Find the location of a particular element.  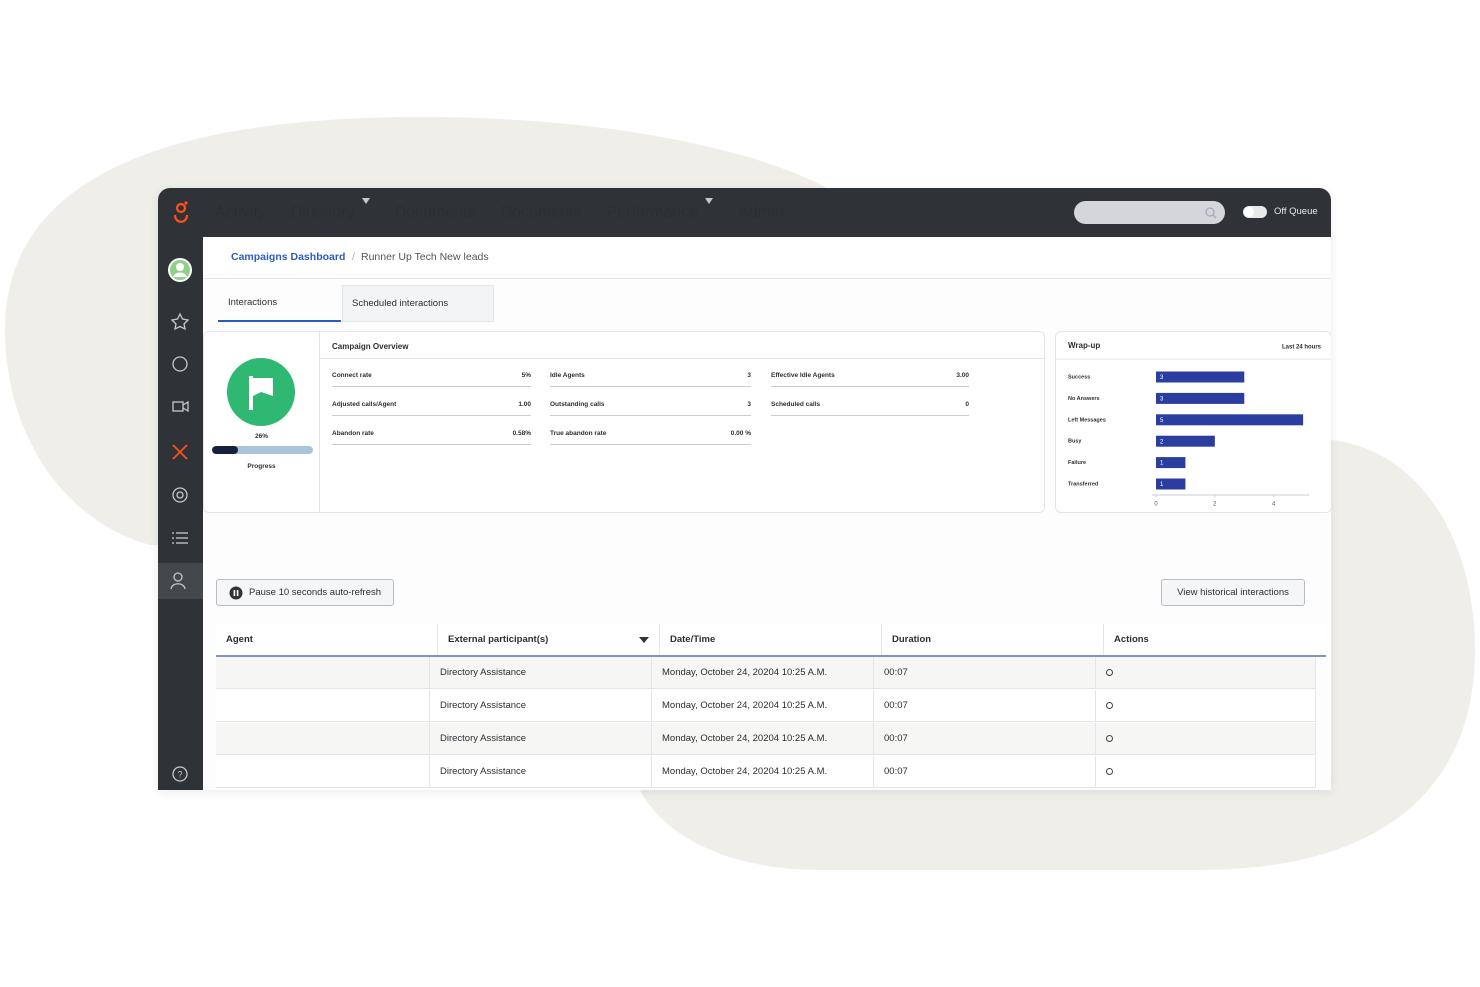

category-label: Success is located at coordinates (1079, 377).